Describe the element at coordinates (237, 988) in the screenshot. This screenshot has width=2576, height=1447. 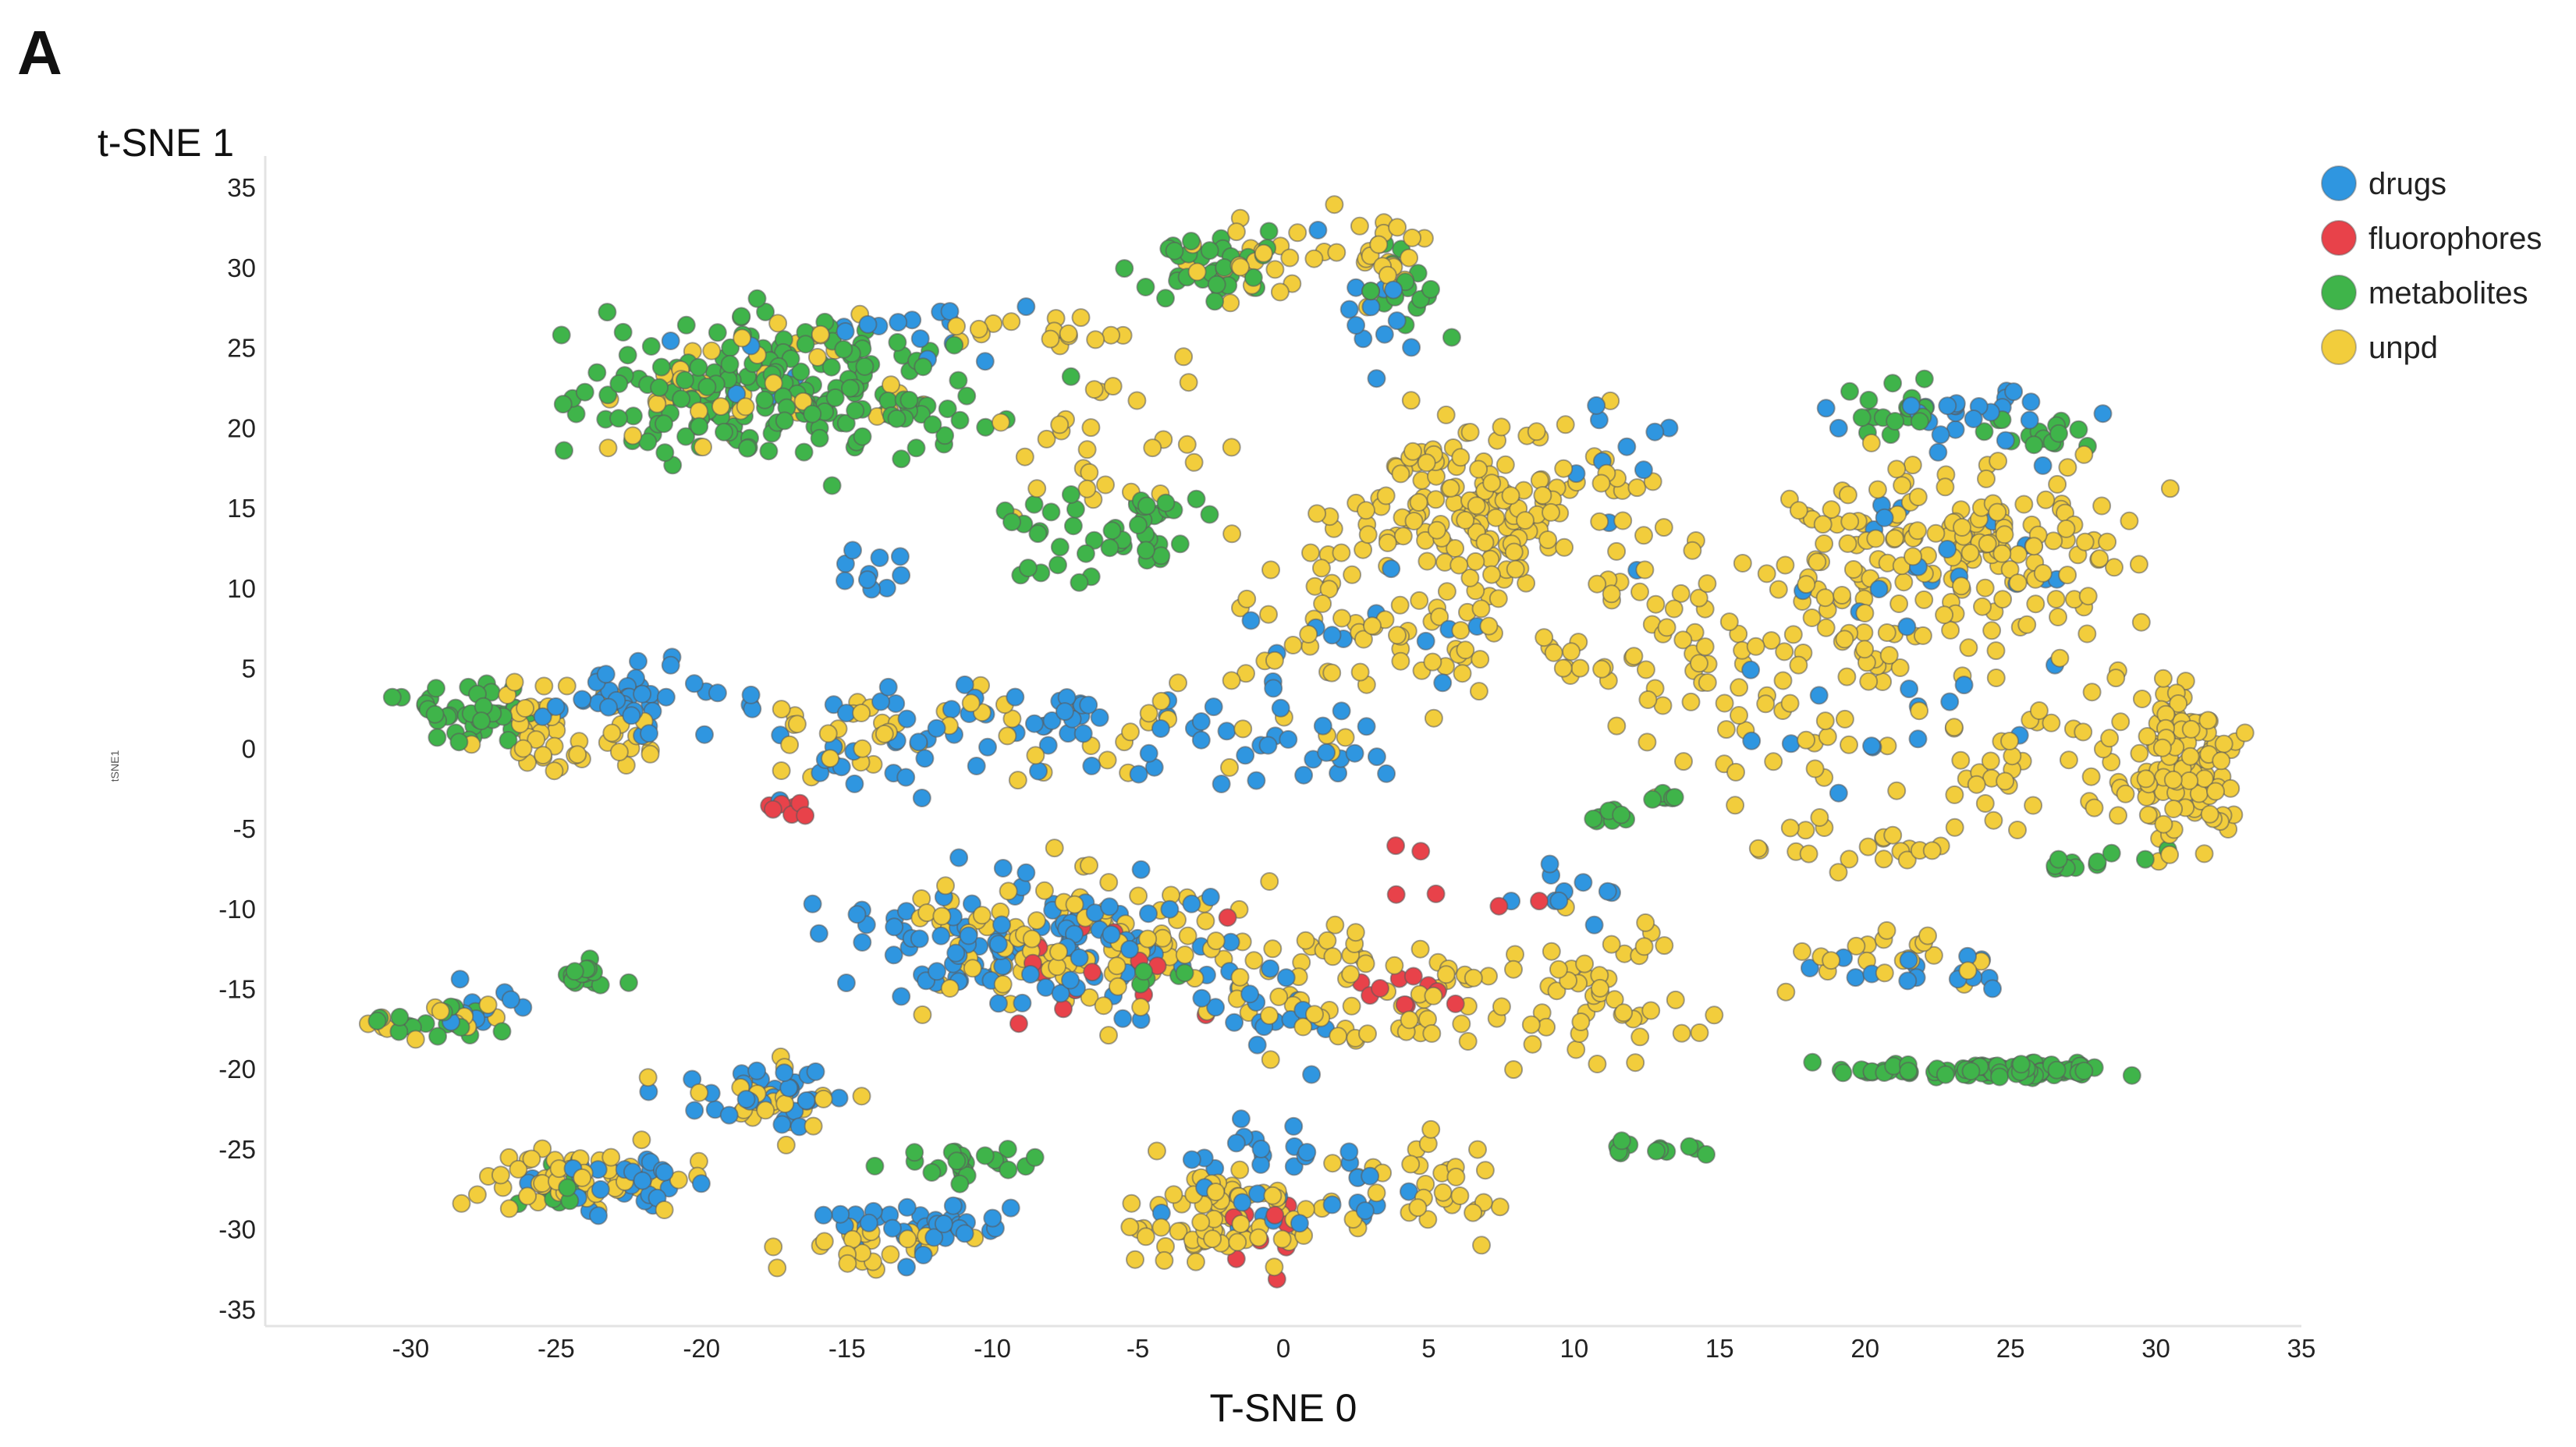
I see `y-tick-label: -15` at that location.